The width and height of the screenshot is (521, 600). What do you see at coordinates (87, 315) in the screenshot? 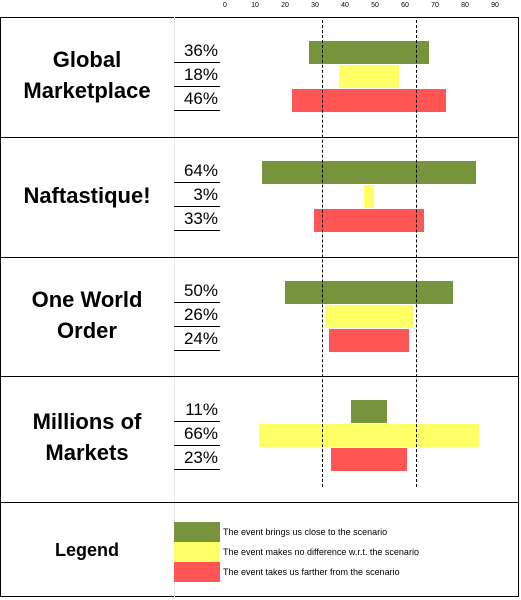
I see `scenario-title: One World Order` at bounding box center [87, 315].